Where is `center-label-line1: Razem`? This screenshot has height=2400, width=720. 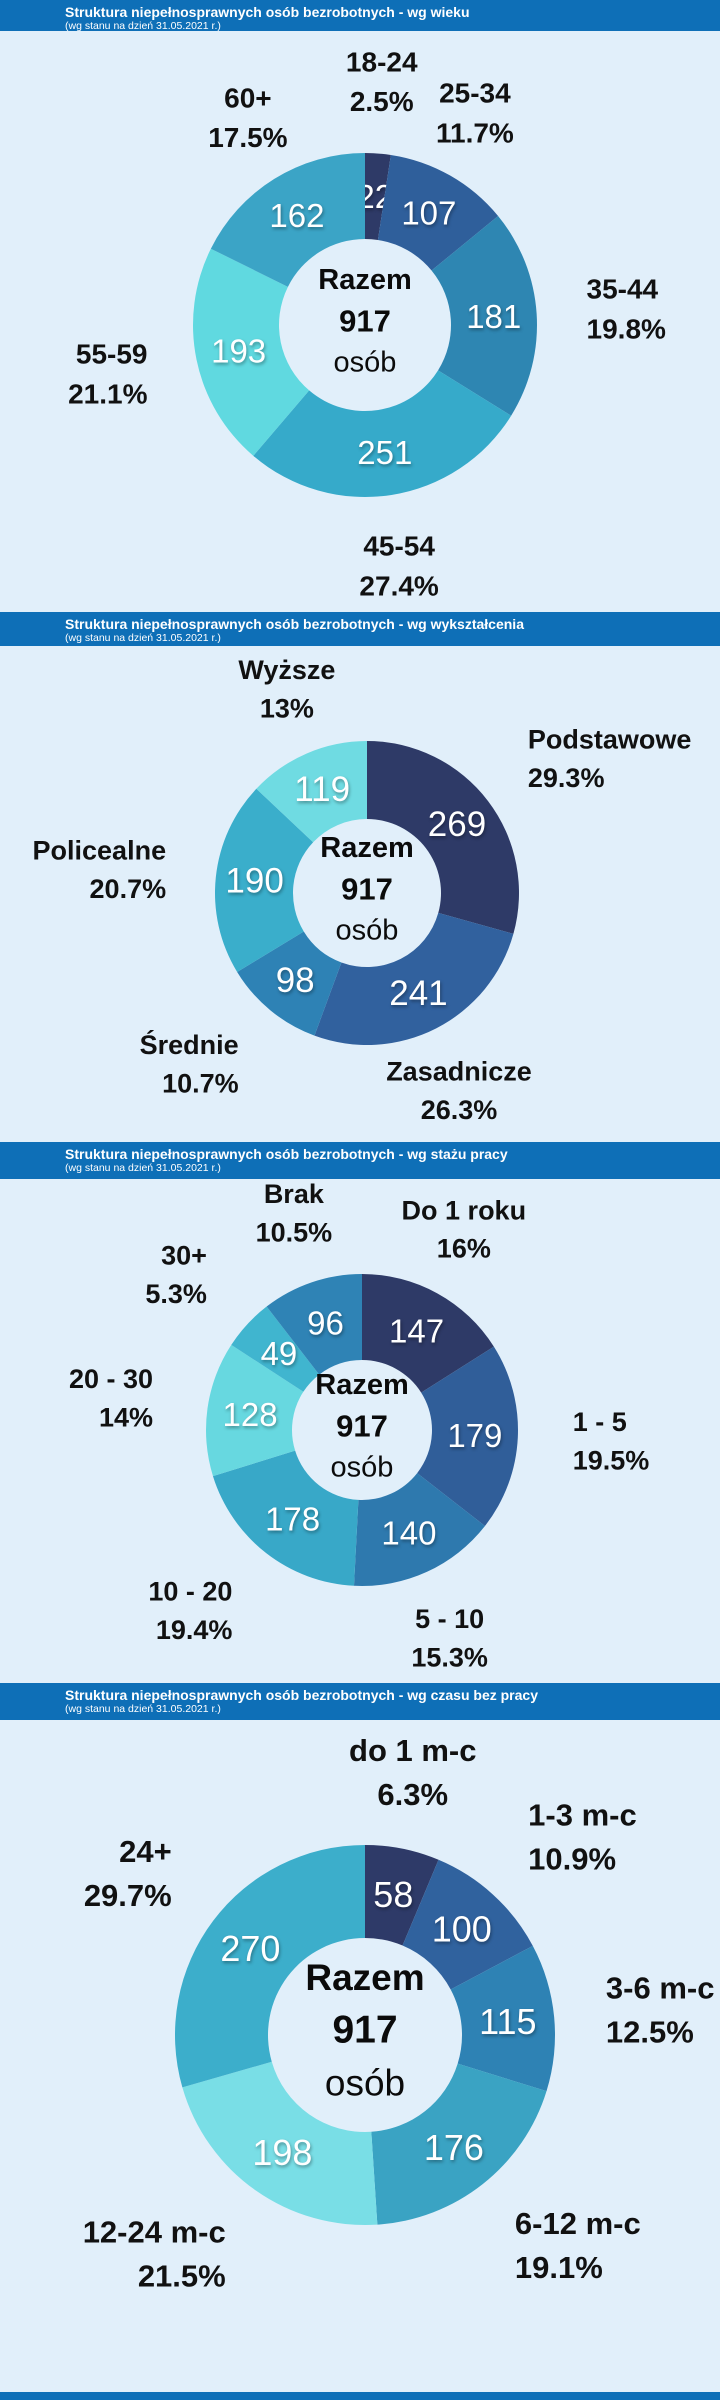
center-label-line1: Razem is located at coordinates (367, 848).